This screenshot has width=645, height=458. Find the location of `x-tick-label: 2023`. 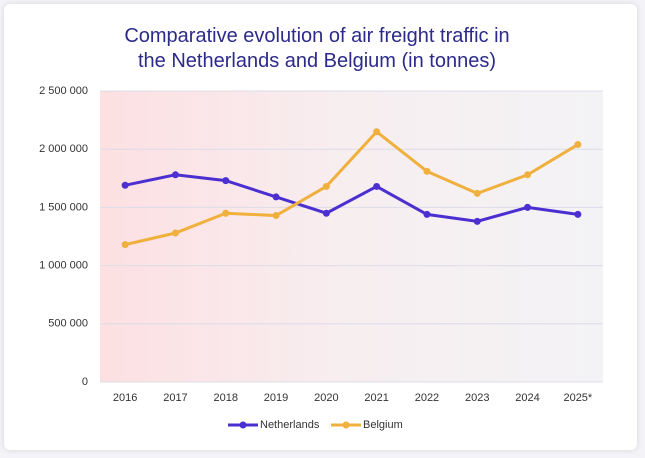

x-tick-label: 2023 is located at coordinates (477, 398).